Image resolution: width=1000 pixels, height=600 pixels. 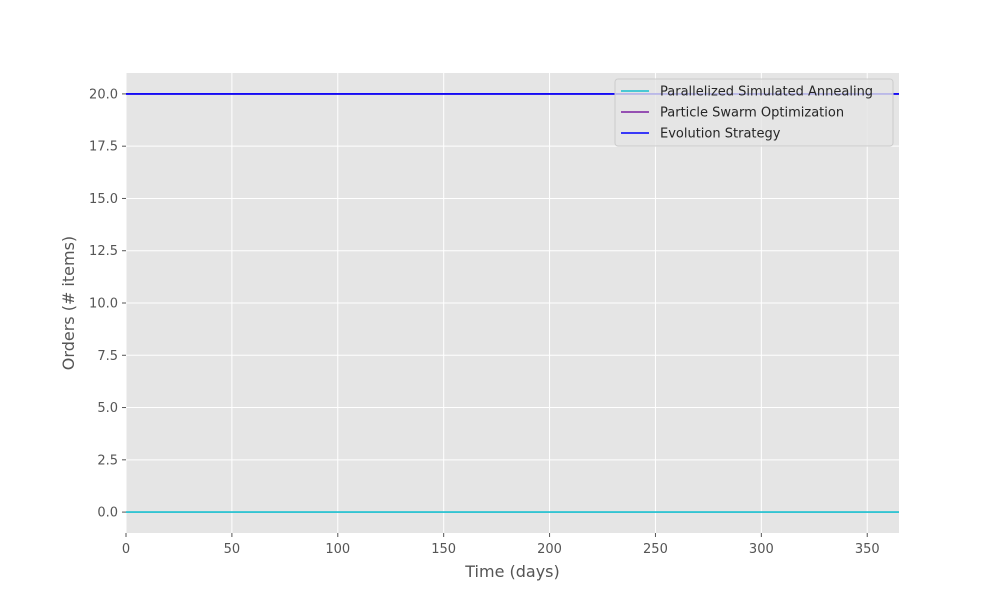 I want to click on x-tick-label: 100, so click(x=337, y=549).